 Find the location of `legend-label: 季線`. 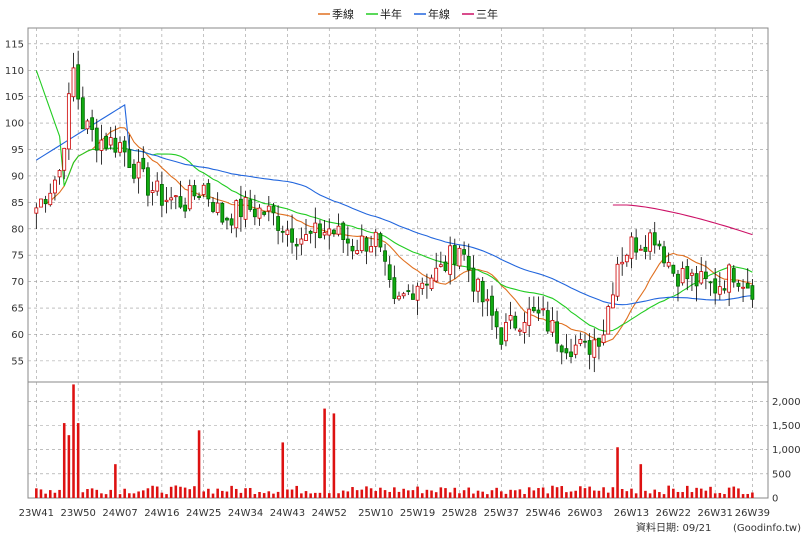

legend-label: 季線 is located at coordinates (343, 14).